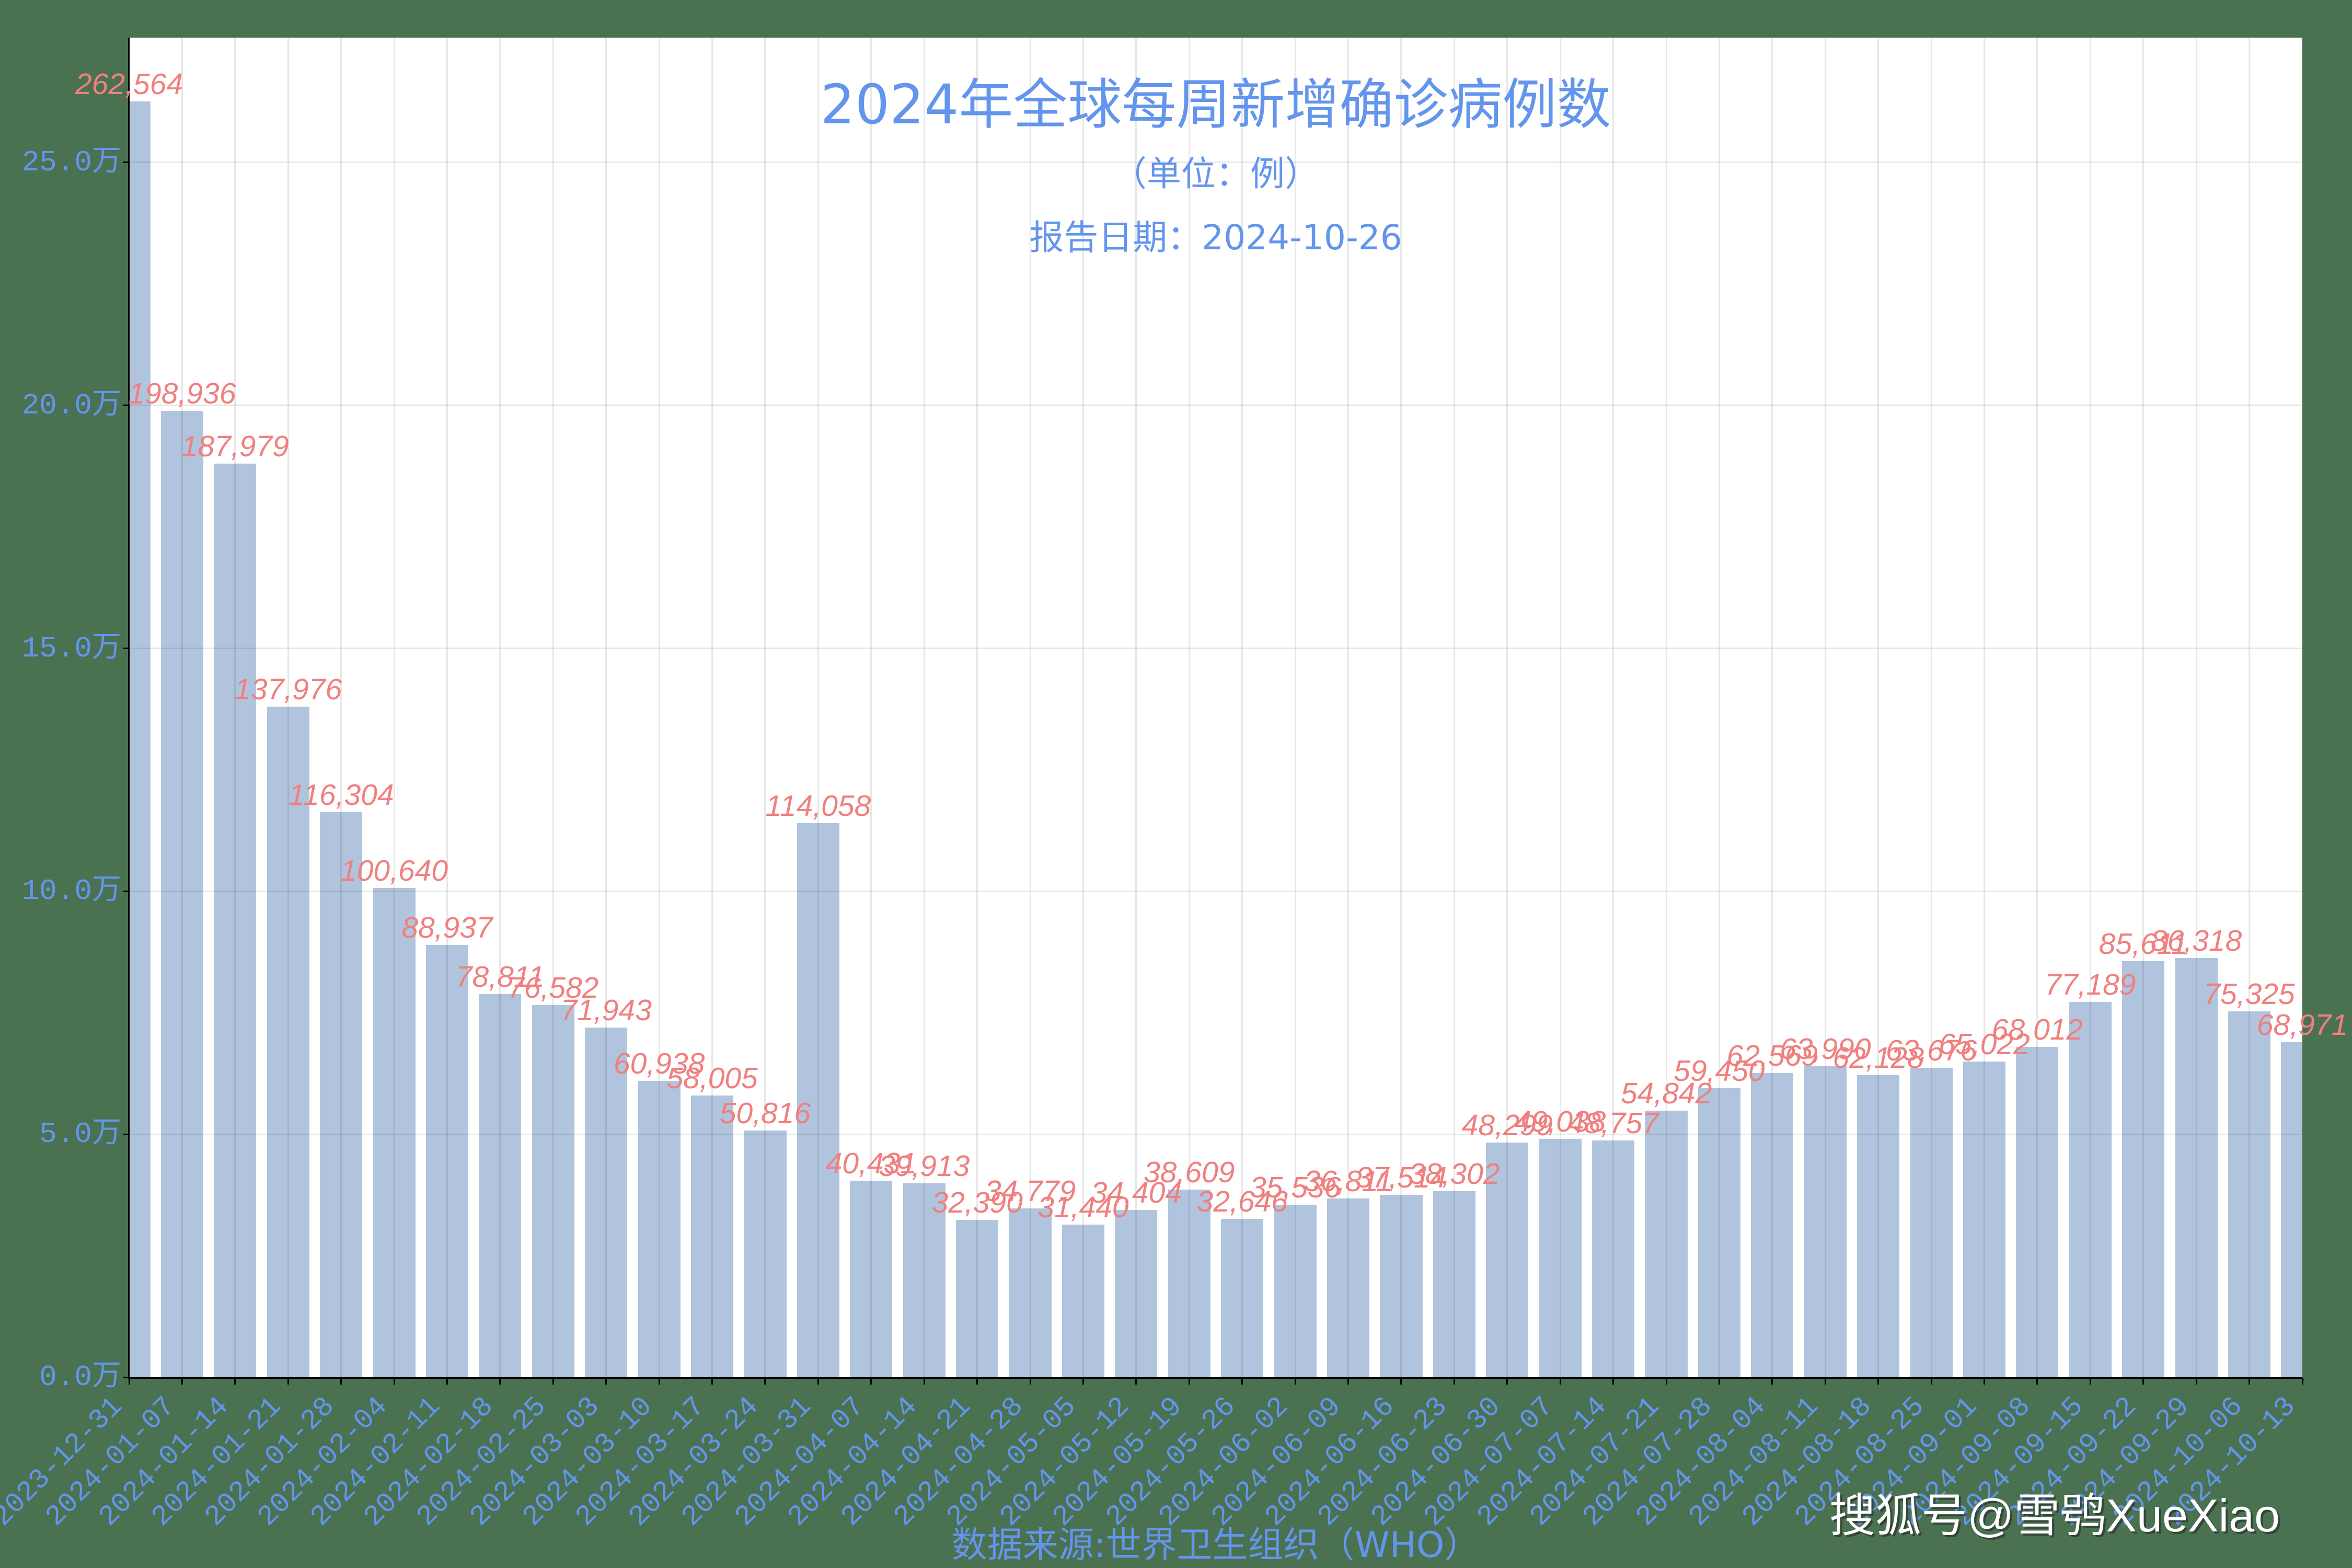 This screenshot has width=2352, height=1568. I want to click on bar-value-label: 37,514, so click(1401, 1178).